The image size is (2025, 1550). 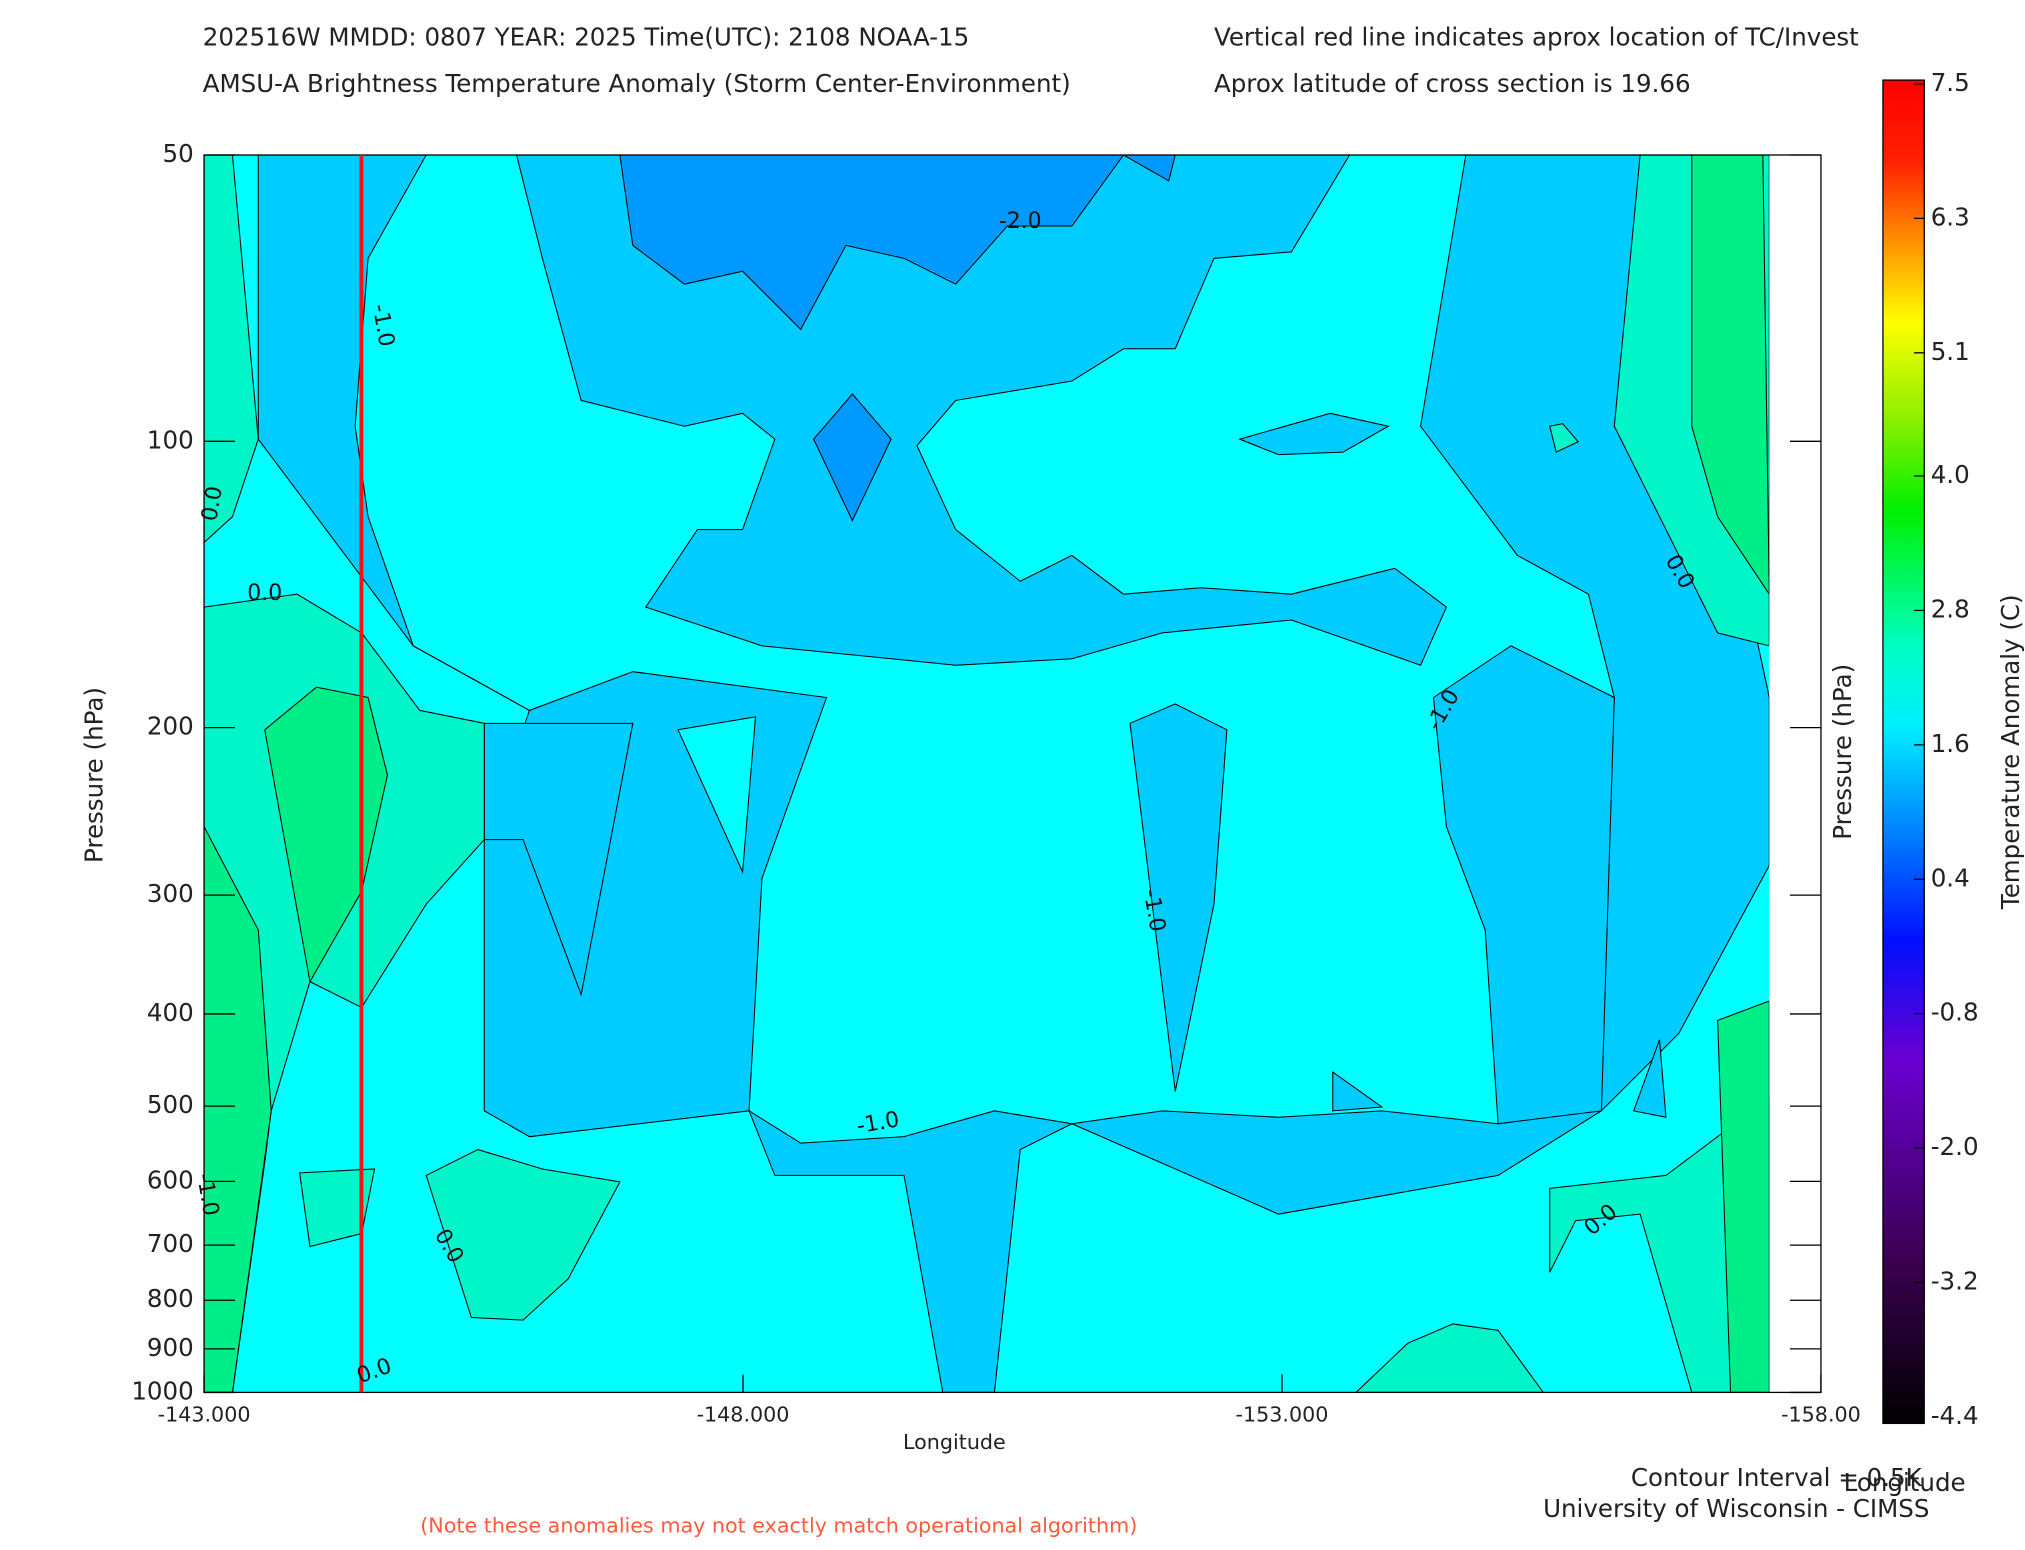 I want to click on x-tick-label: -148.000, so click(x=743, y=1415).